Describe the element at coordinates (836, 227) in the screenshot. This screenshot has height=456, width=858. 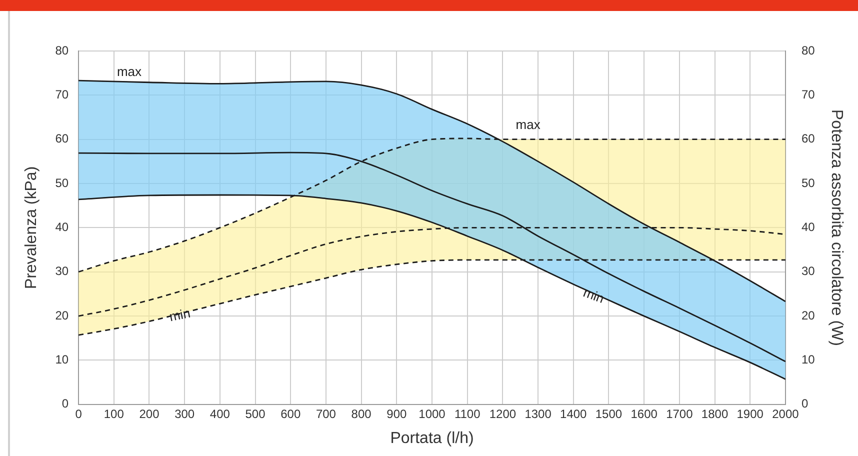
I see `y2-axis-title: Potenza assorbita circolatore (W)` at that location.